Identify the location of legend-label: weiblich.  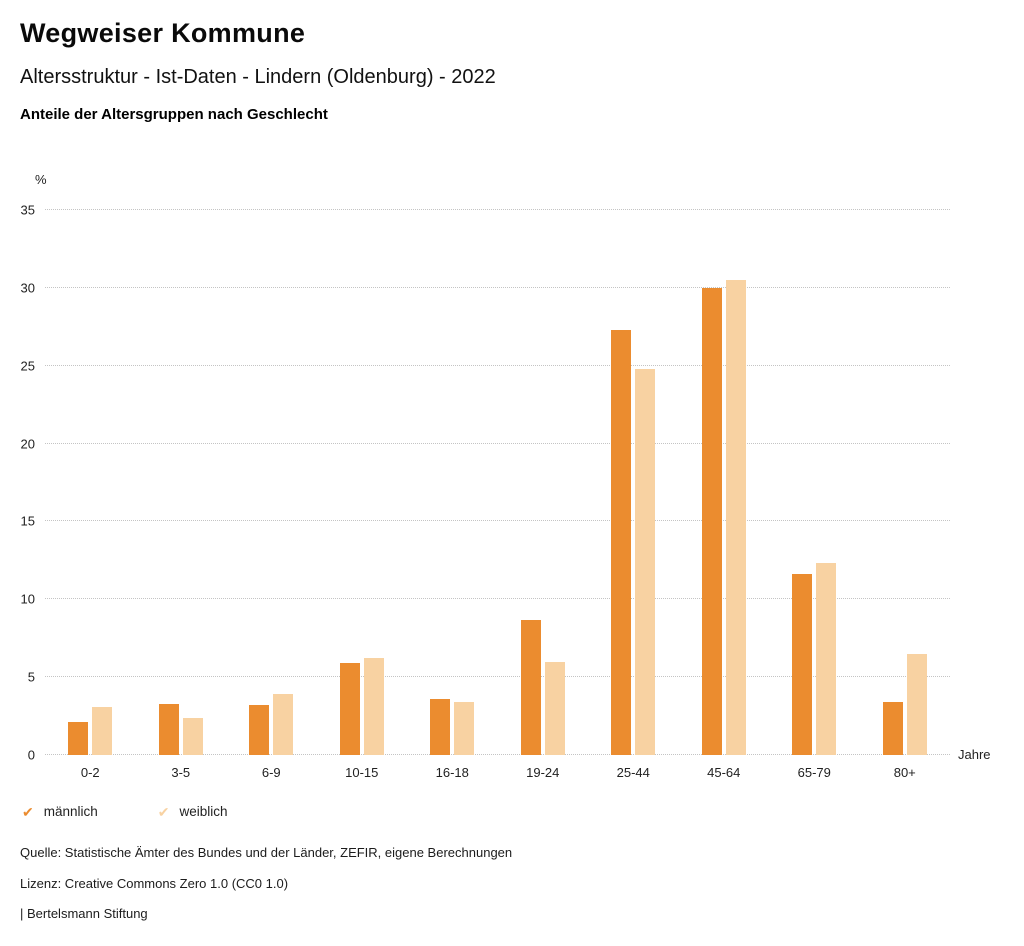
(203, 811).